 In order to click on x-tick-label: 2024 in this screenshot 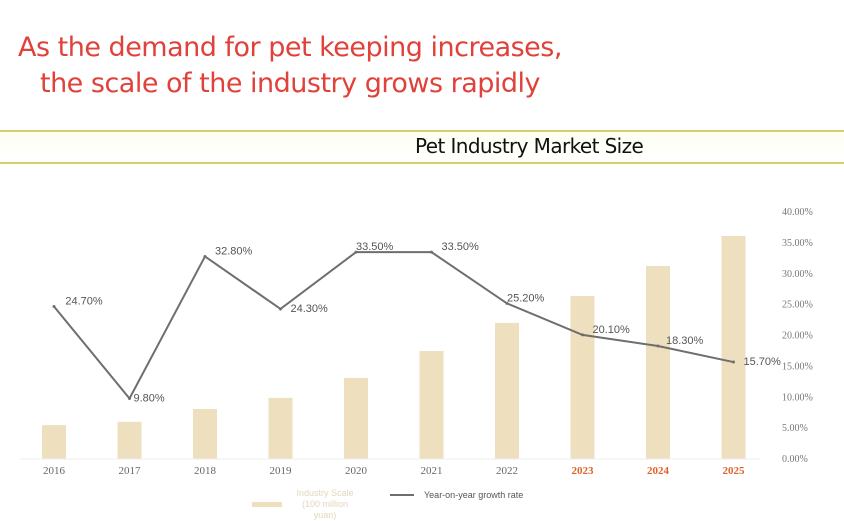, I will do `click(658, 471)`.